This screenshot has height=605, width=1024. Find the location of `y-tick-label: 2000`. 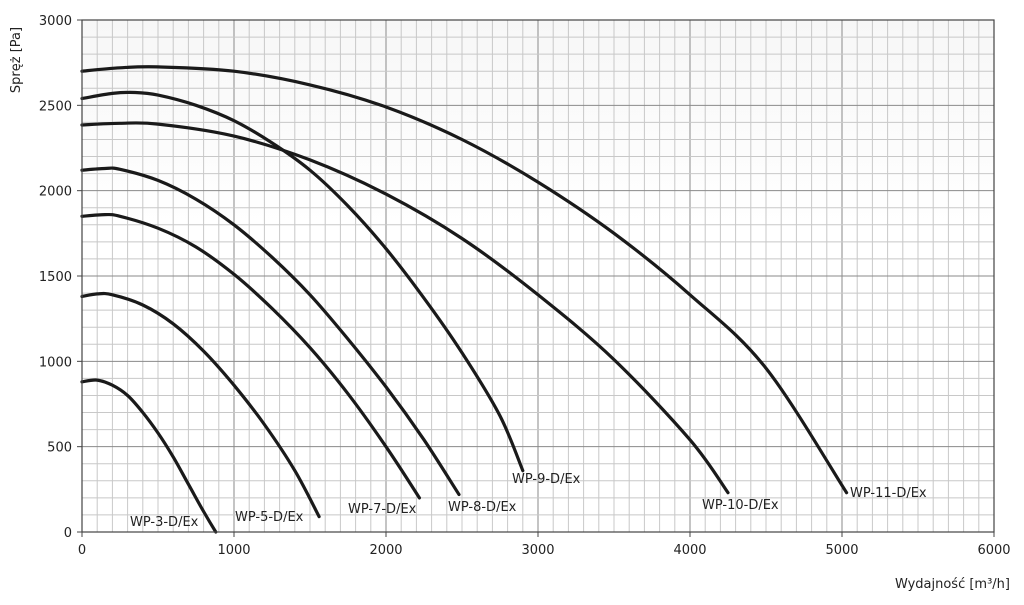

y-tick-label: 2000 is located at coordinates (55, 192).